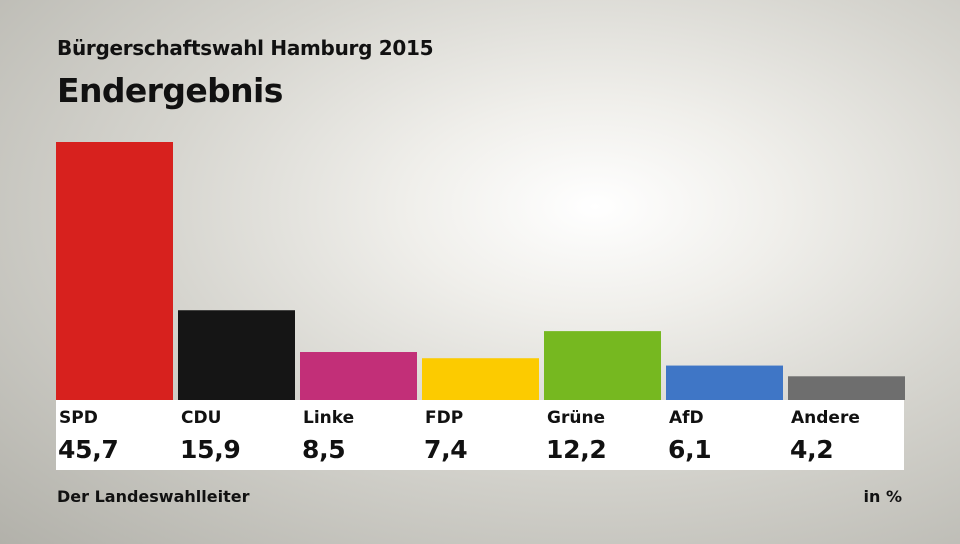 The image size is (960, 544). Describe the element at coordinates (882, 496) in the screenshot. I see `unit-label: in %` at that location.